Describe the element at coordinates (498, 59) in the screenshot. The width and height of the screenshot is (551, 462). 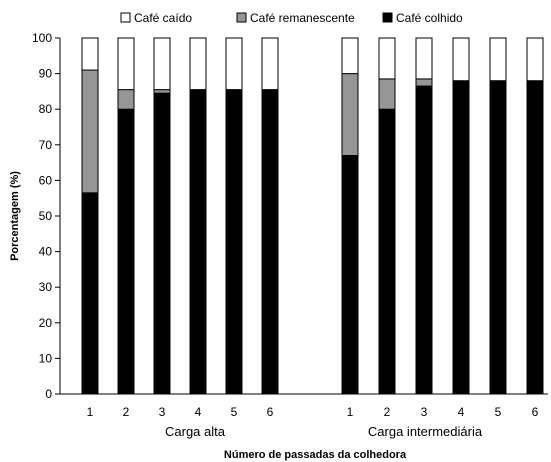
I see `bar-g2-pass5-cafe-caido` at that location.